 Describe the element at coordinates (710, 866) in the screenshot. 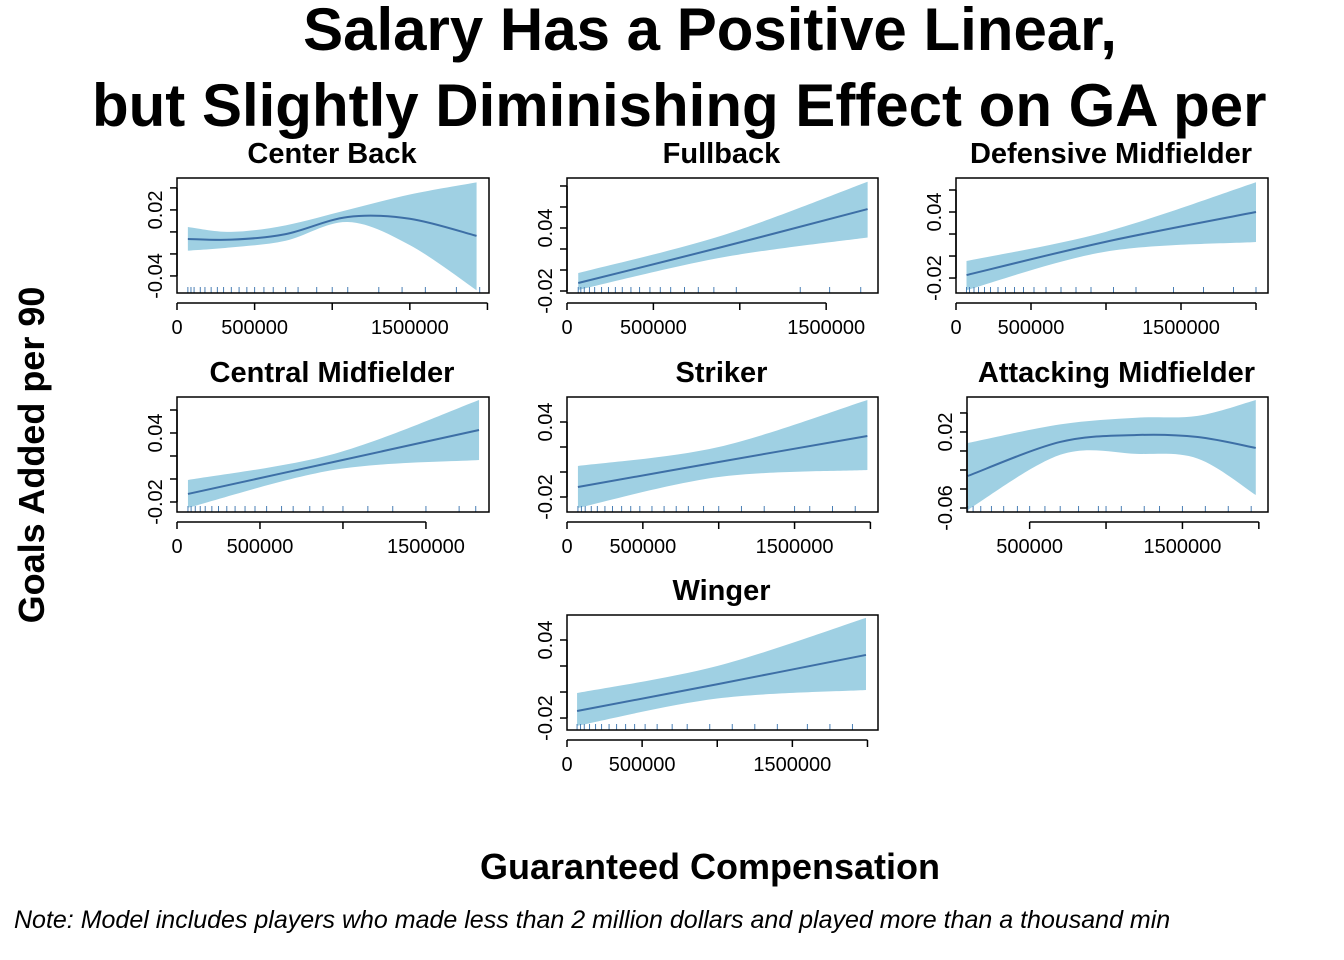

I see `x-axis-title: Guaranteed Compensation` at that location.